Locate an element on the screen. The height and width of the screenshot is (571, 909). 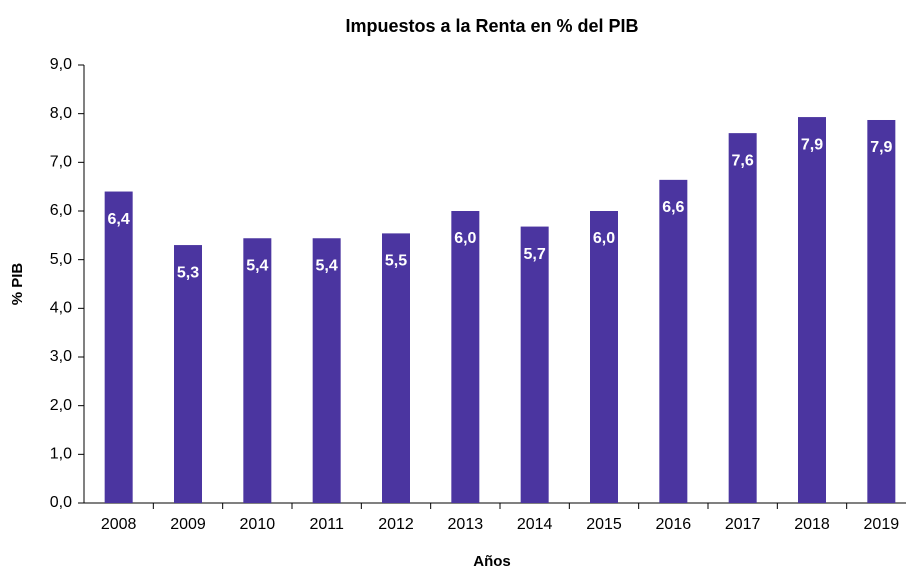
data-label: 5,5 is located at coordinates (396, 261).